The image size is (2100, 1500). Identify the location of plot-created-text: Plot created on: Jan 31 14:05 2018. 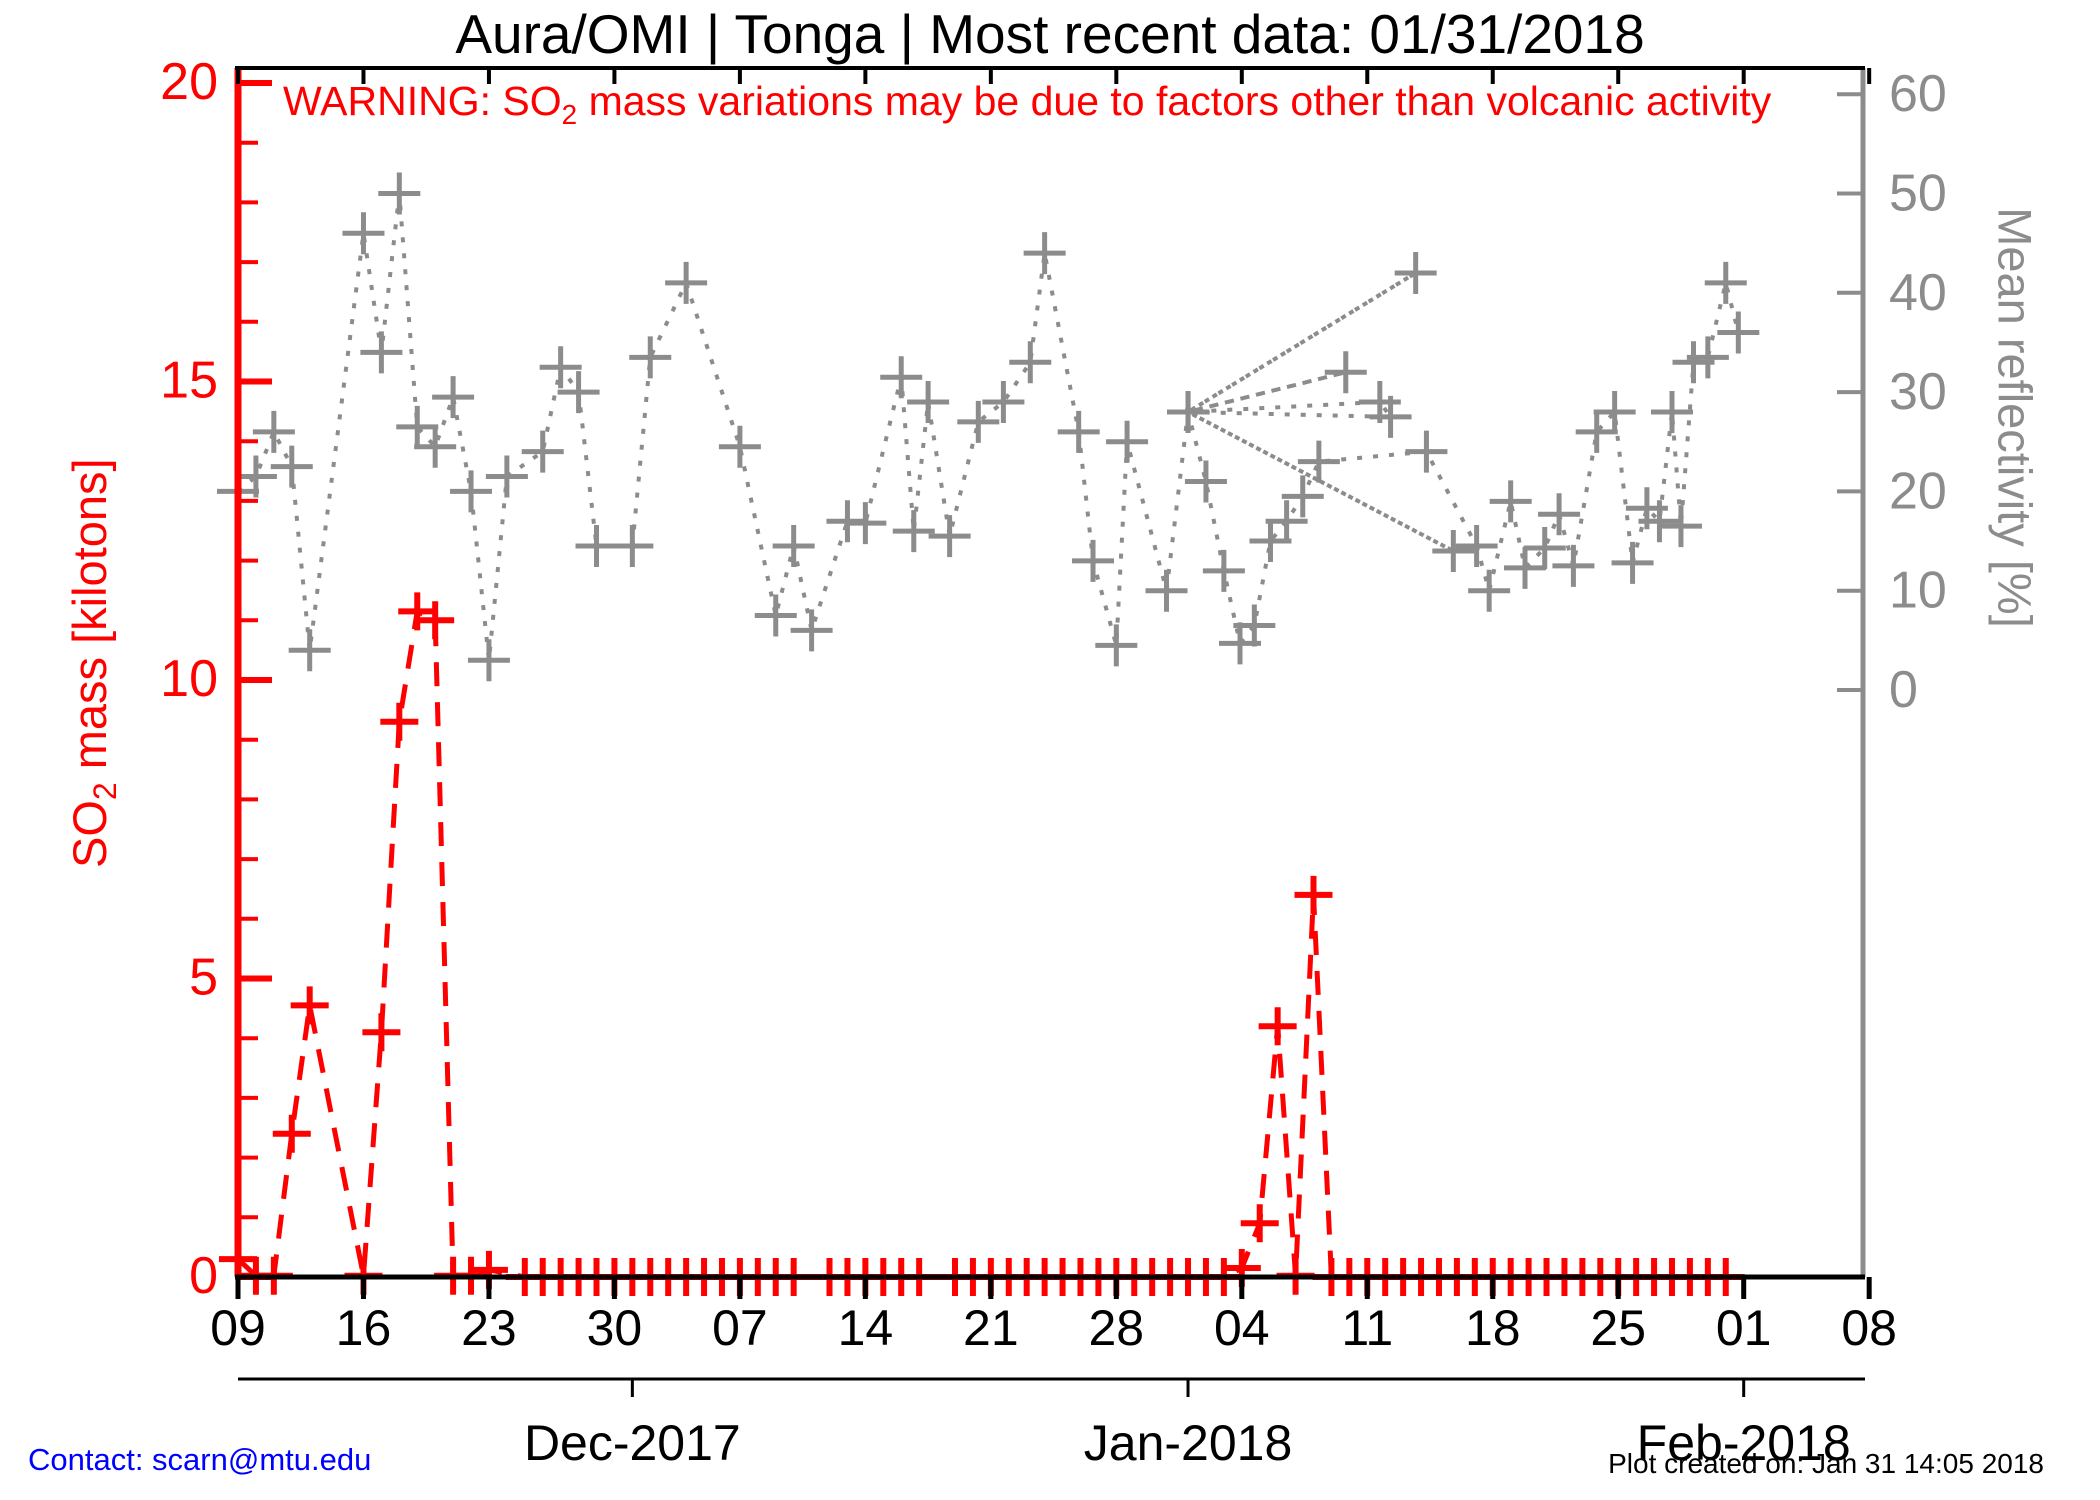
(1826, 1463).